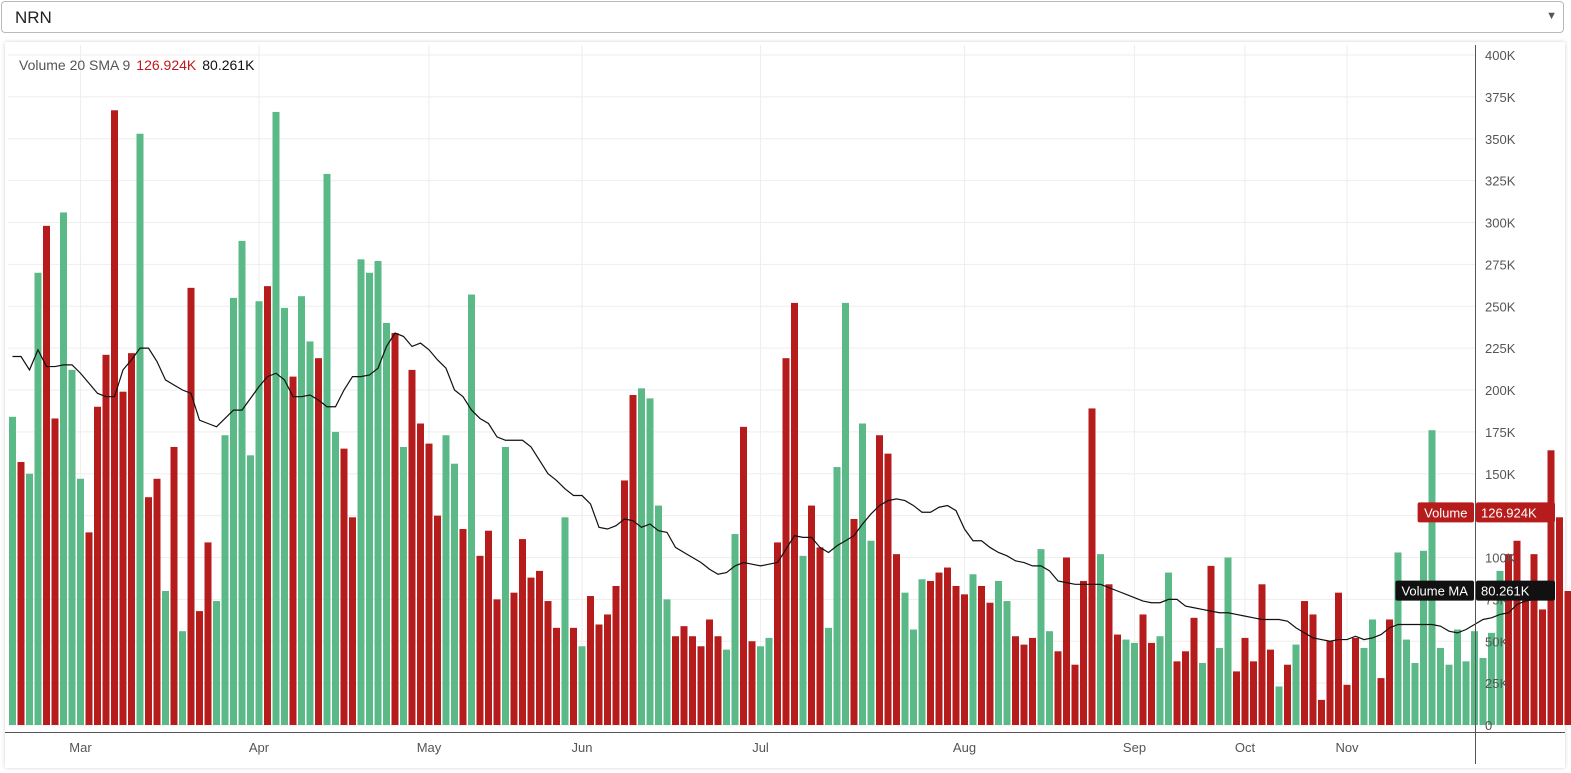 Image resolution: width=1571 pixels, height=773 pixels. What do you see at coordinates (1500, 181) in the screenshot?
I see `y-tick-label: 325K` at bounding box center [1500, 181].